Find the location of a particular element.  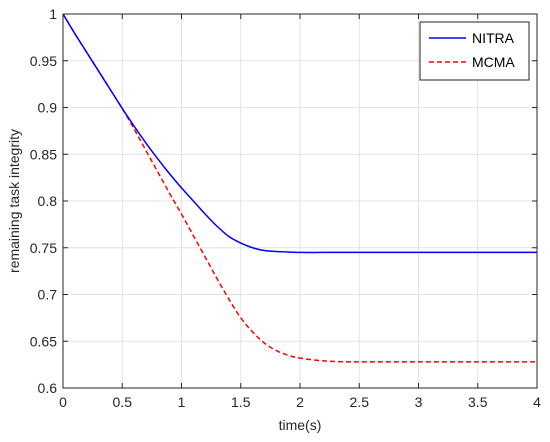

x-tick-label: 0 is located at coordinates (63, 402).